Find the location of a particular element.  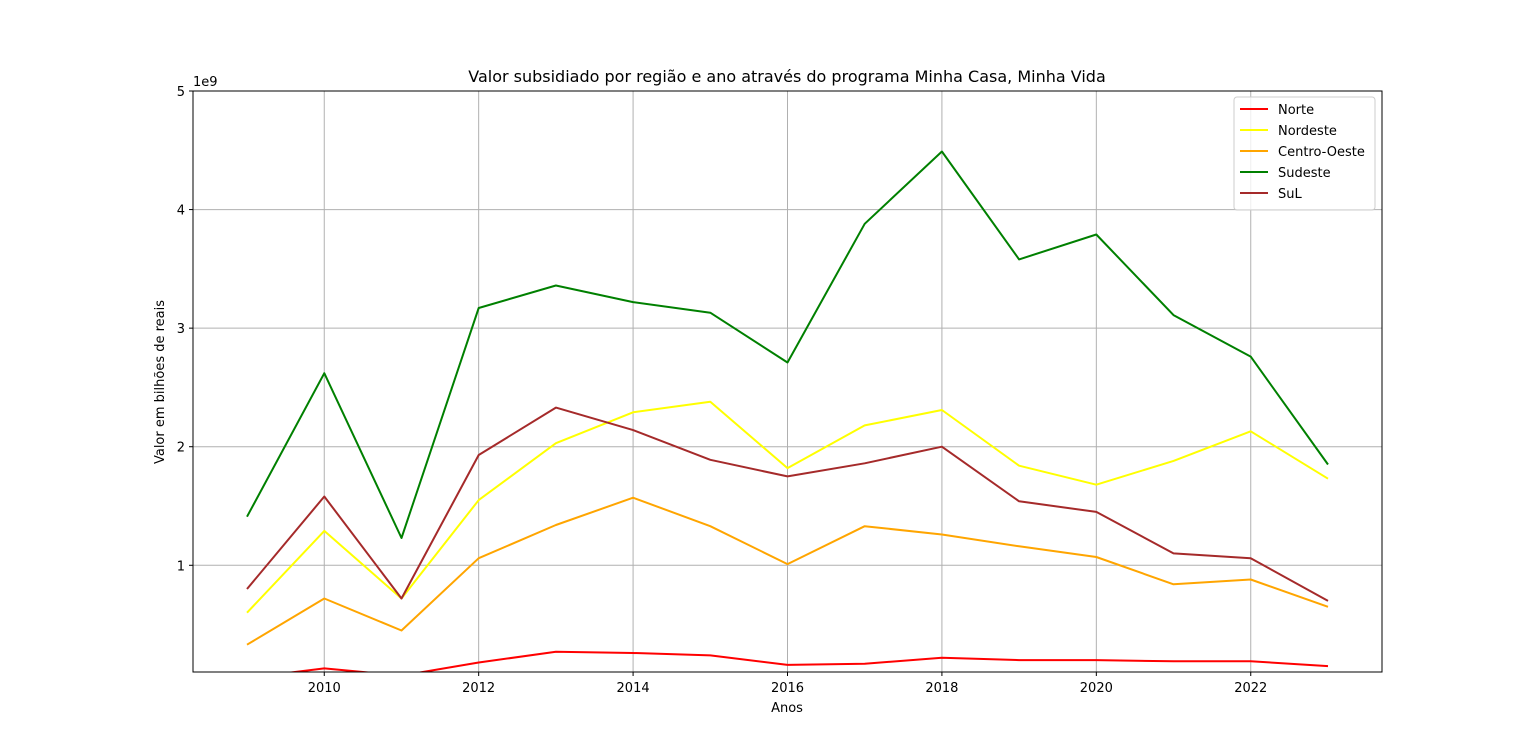

y-tick-label: 2 is located at coordinates (181, 448).